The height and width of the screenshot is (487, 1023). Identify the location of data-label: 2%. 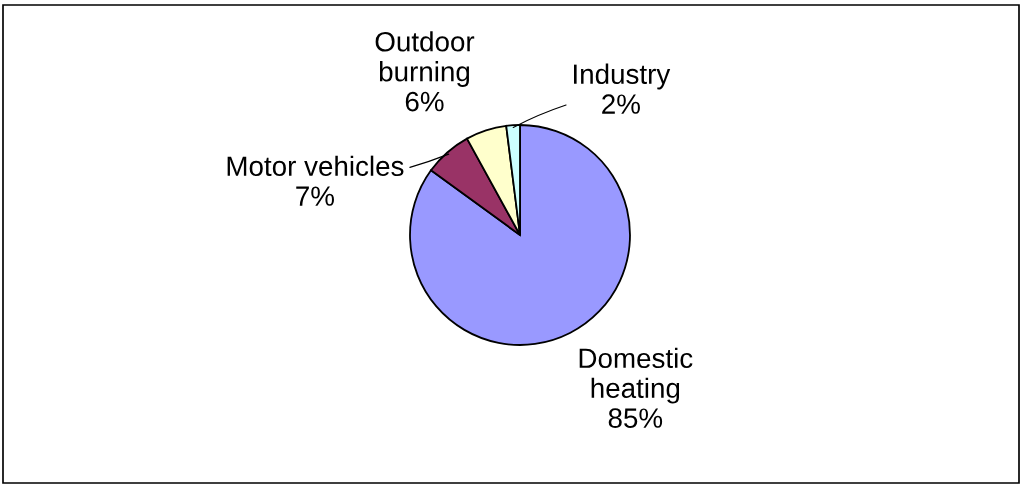
(621, 104).